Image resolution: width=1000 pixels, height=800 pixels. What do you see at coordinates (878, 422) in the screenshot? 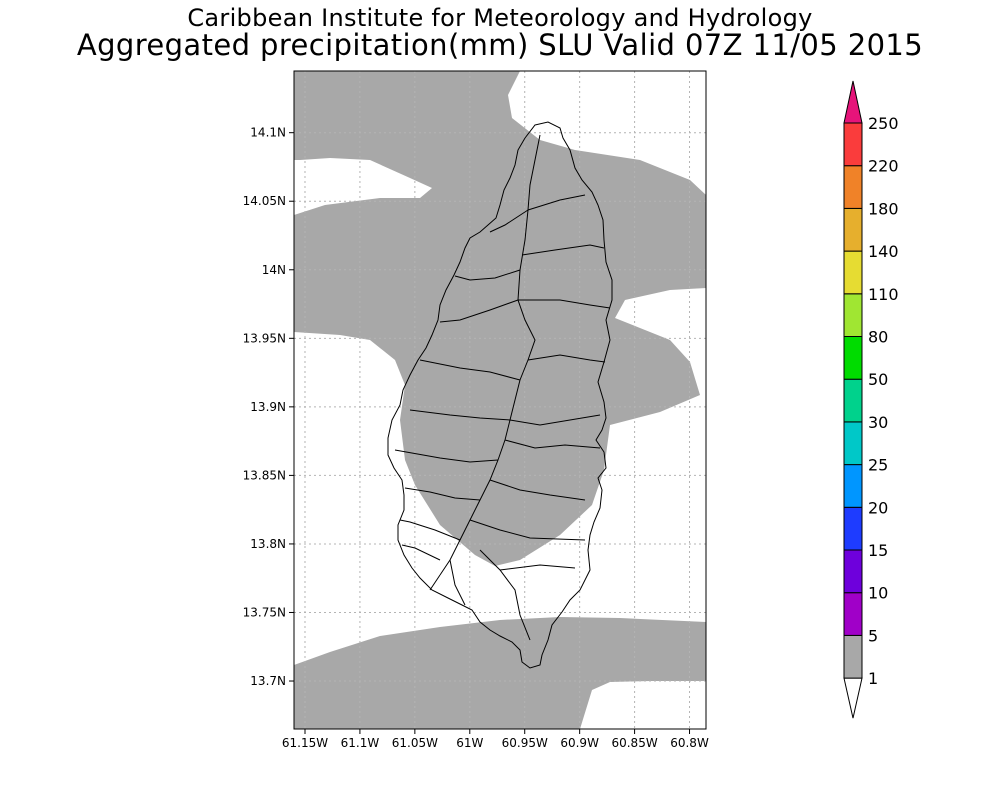
I see `colorbar-label: 30` at bounding box center [878, 422].